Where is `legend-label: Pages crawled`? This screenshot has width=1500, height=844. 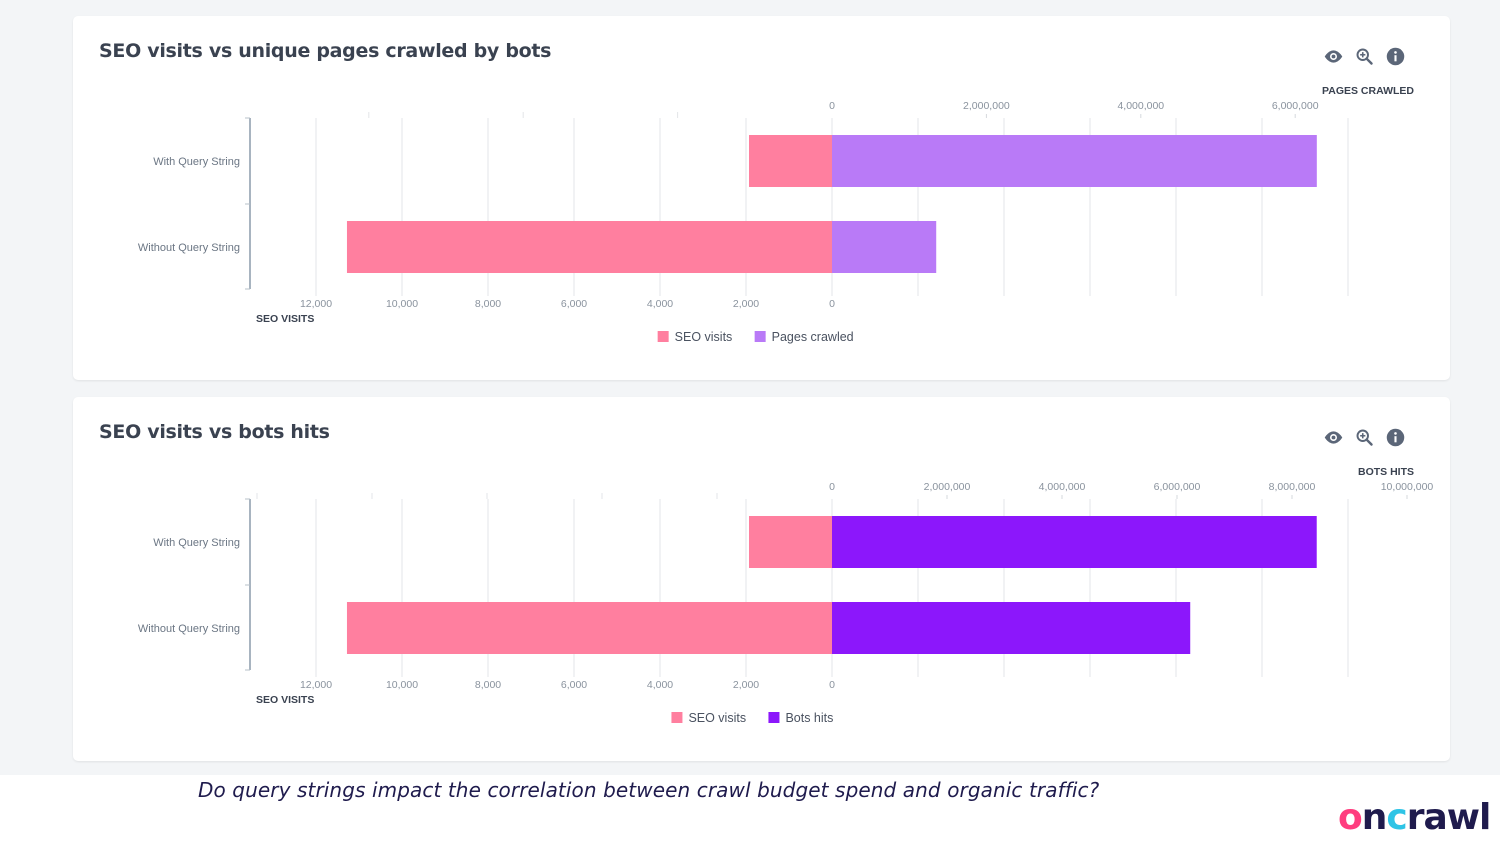
legend-label: Pages crawled is located at coordinates (813, 337).